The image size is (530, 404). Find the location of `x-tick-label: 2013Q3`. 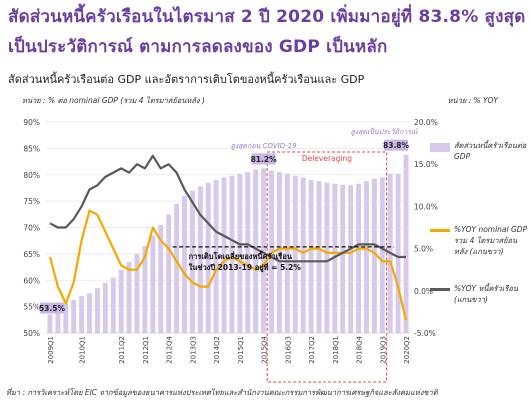

x-tick-label: 2013Q3 is located at coordinates (193, 350).